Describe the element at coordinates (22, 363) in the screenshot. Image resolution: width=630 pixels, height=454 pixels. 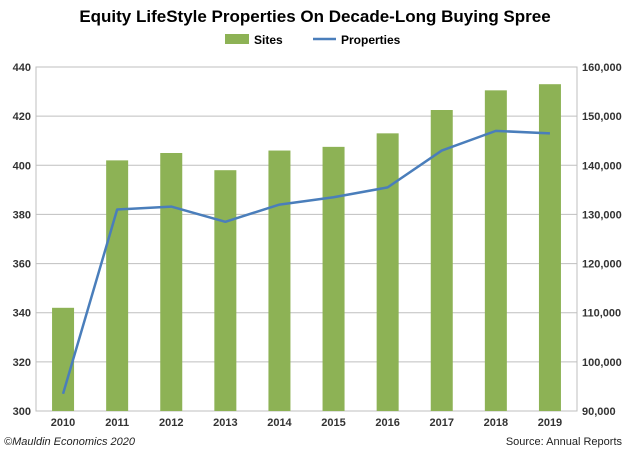
I see `left-tick-label: 320` at that location.